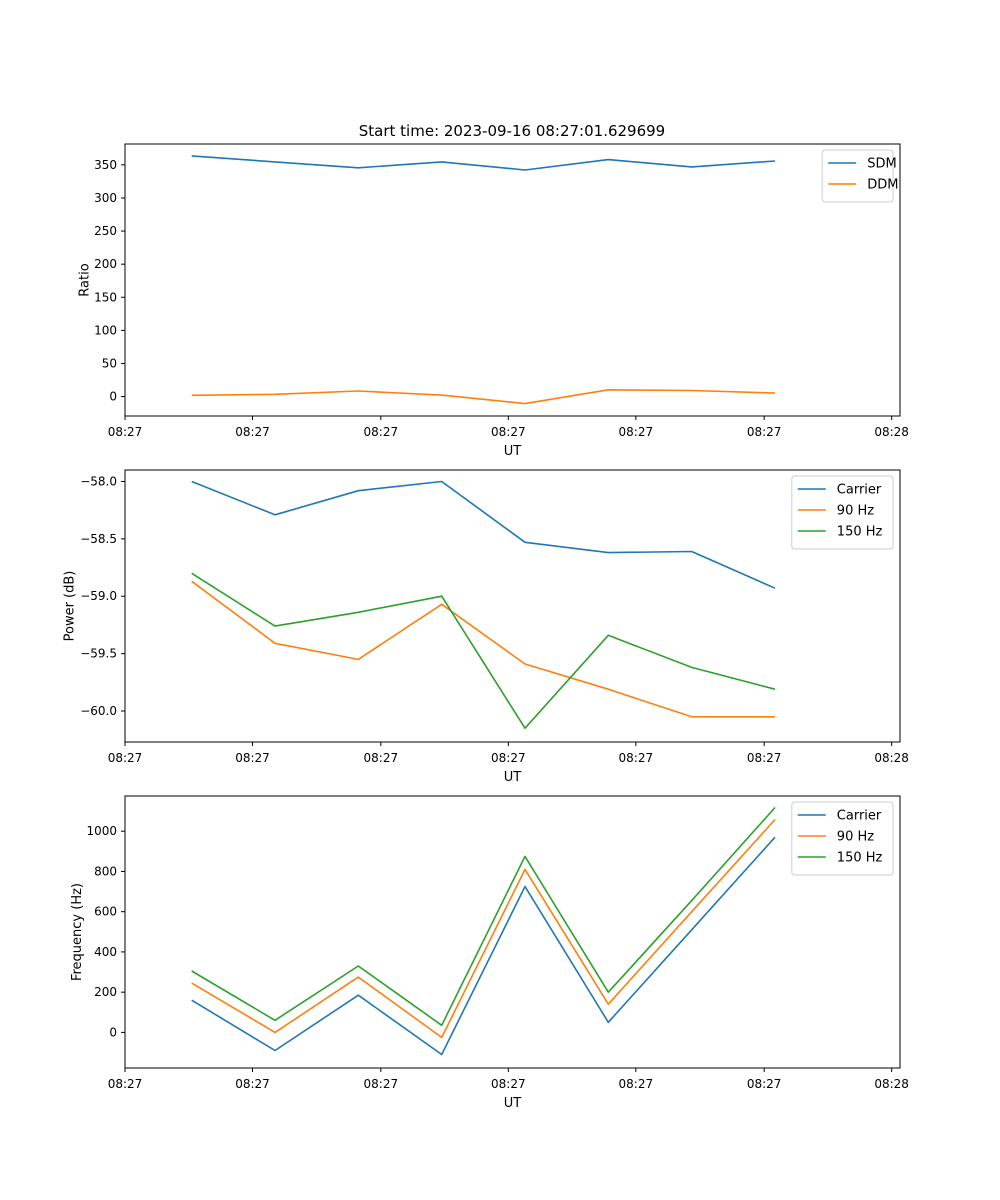 Image resolution: width=1000 pixels, height=1200 pixels. What do you see at coordinates (109, 363) in the screenshot?
I see `y-tick-label: 50` at bounding box center [109, 363].